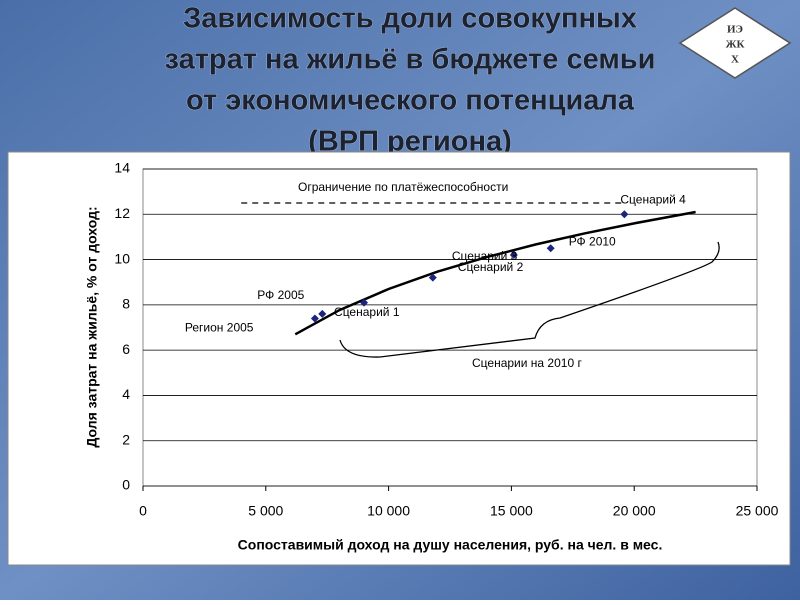  What do you see at coordinates (735, 60) in the screenshot?
I see `logo-text: Х` at bounding box center [735, 60].